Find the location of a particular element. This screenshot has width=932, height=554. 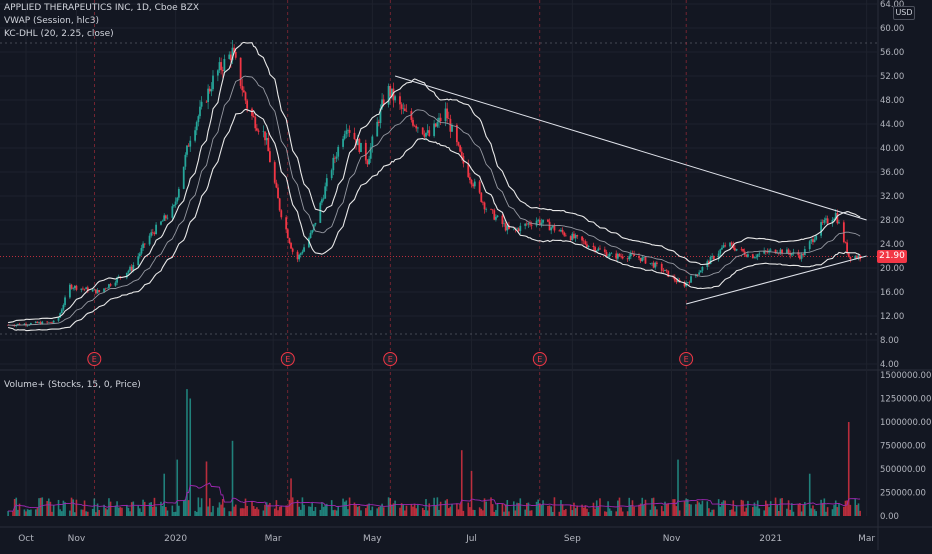

last-price-tag: 21.90 is located at coordinates (892, 257).